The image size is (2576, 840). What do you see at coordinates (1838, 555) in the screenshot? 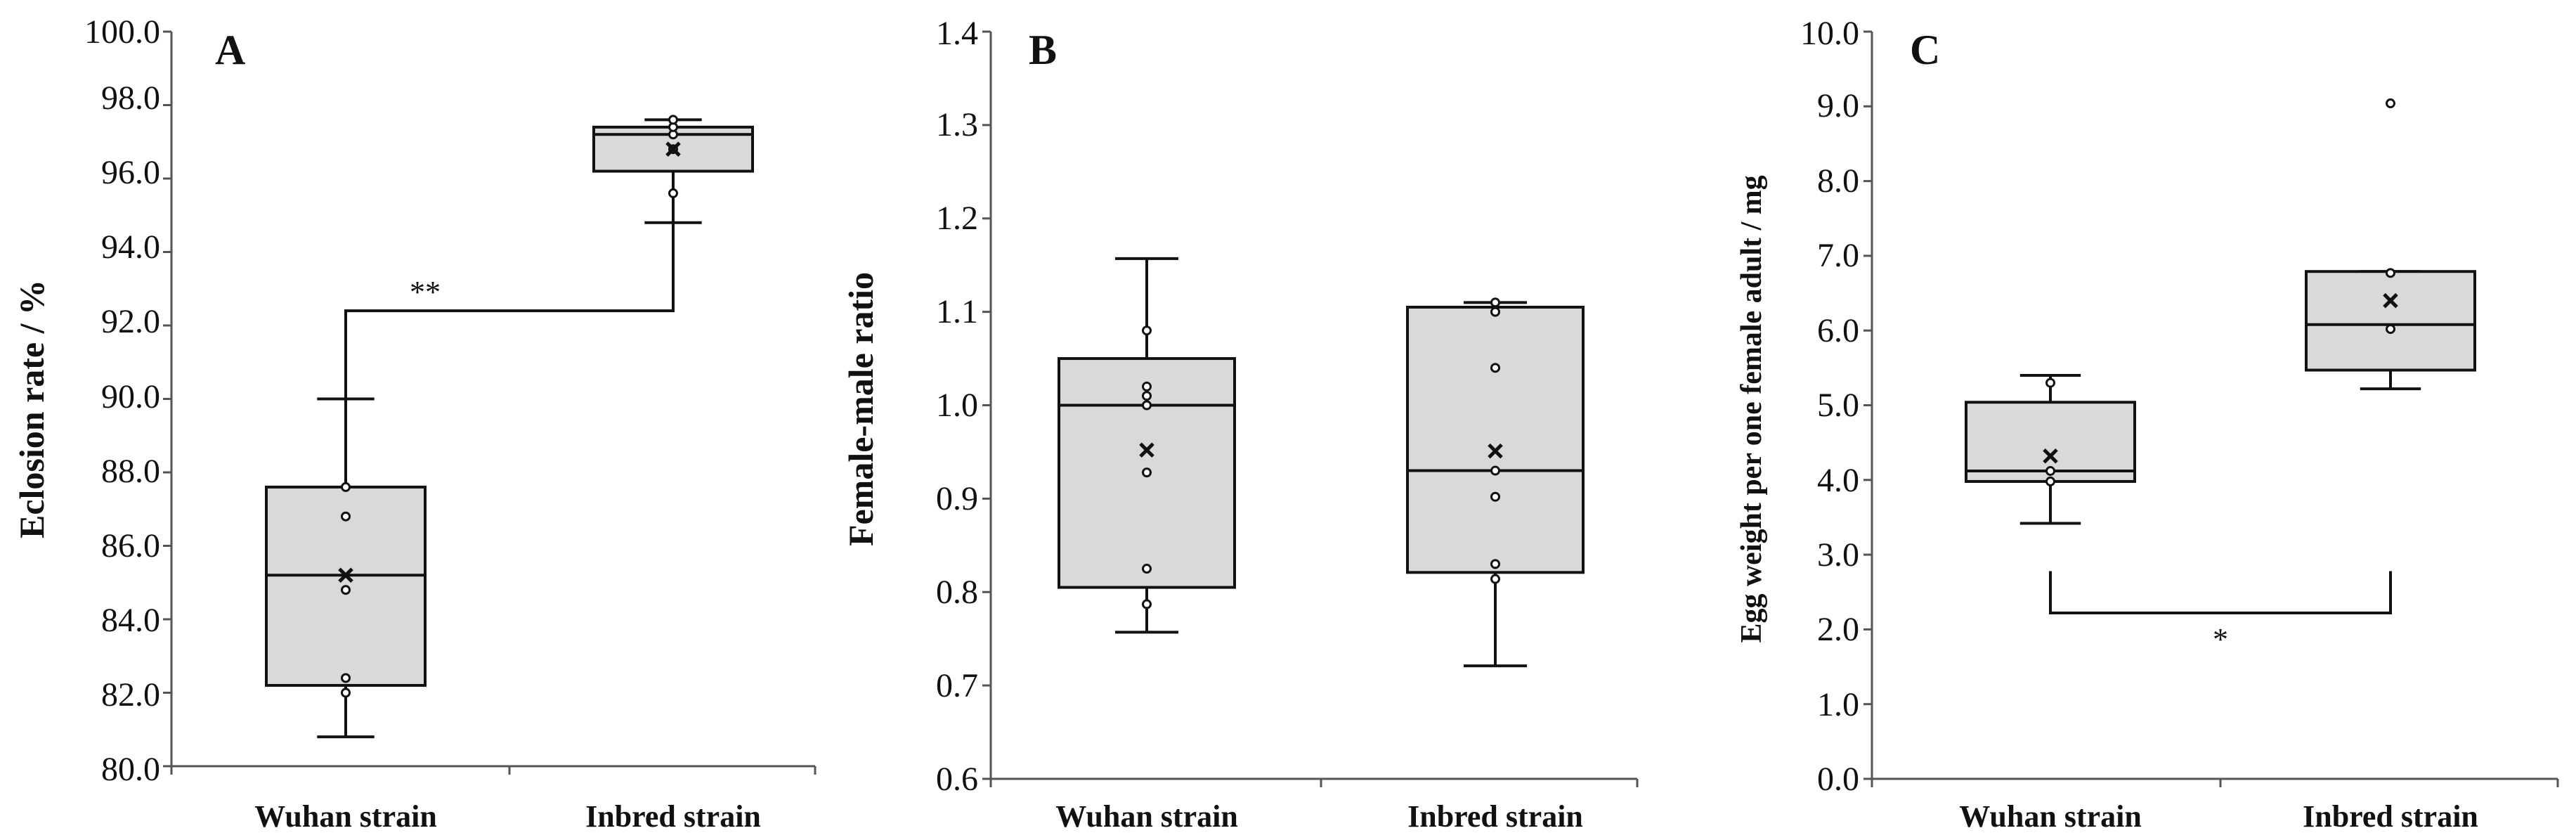
I see `y-tick-label: 3.0` at bounding box center [1838, 555].